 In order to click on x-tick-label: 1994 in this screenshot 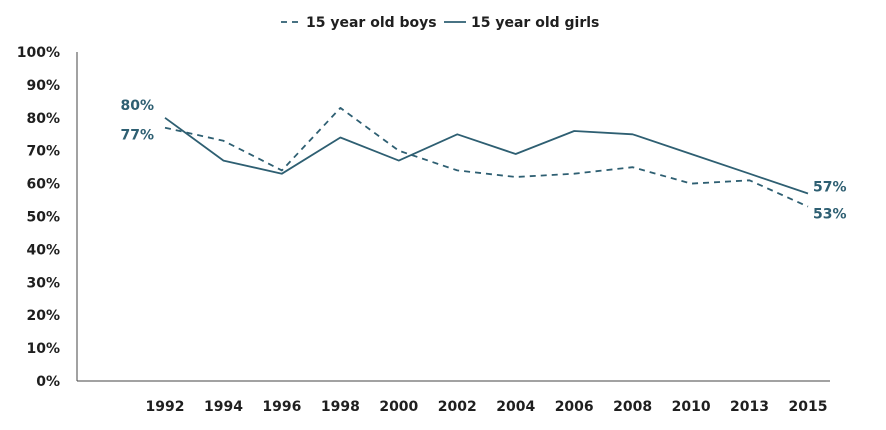, I will do `click(223, 407)`.